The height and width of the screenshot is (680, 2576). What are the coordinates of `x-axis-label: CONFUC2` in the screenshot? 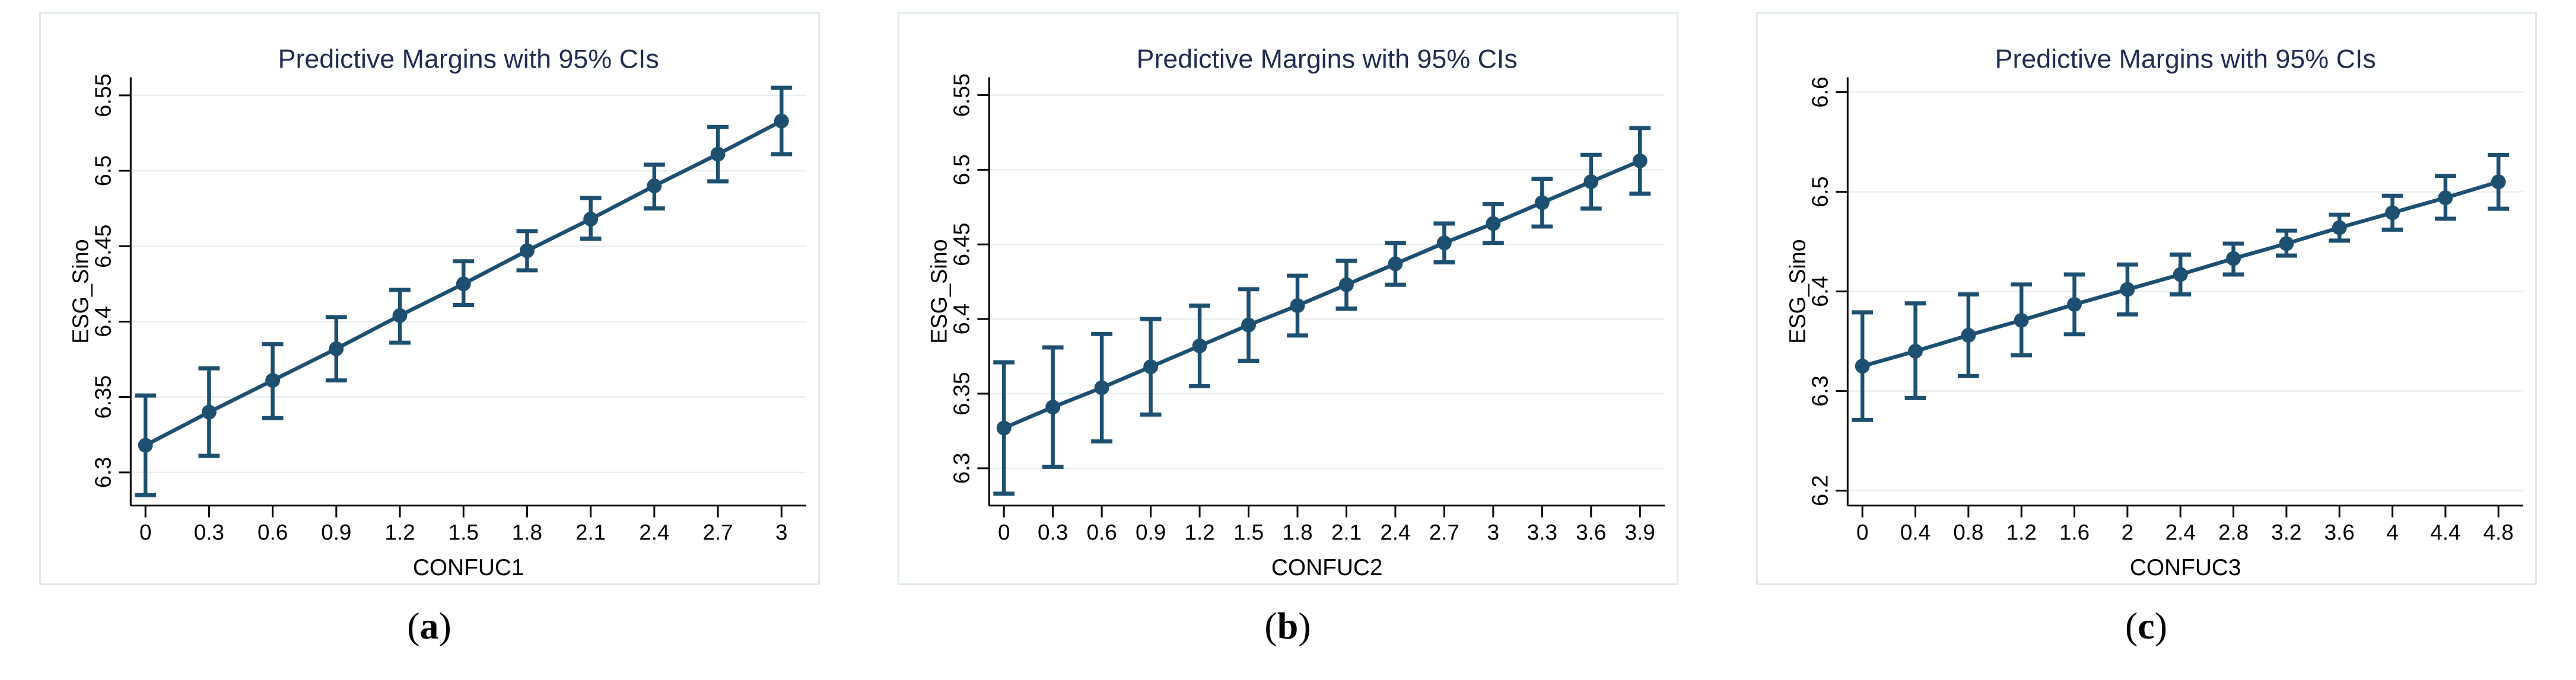 It's located at (1326, 567).